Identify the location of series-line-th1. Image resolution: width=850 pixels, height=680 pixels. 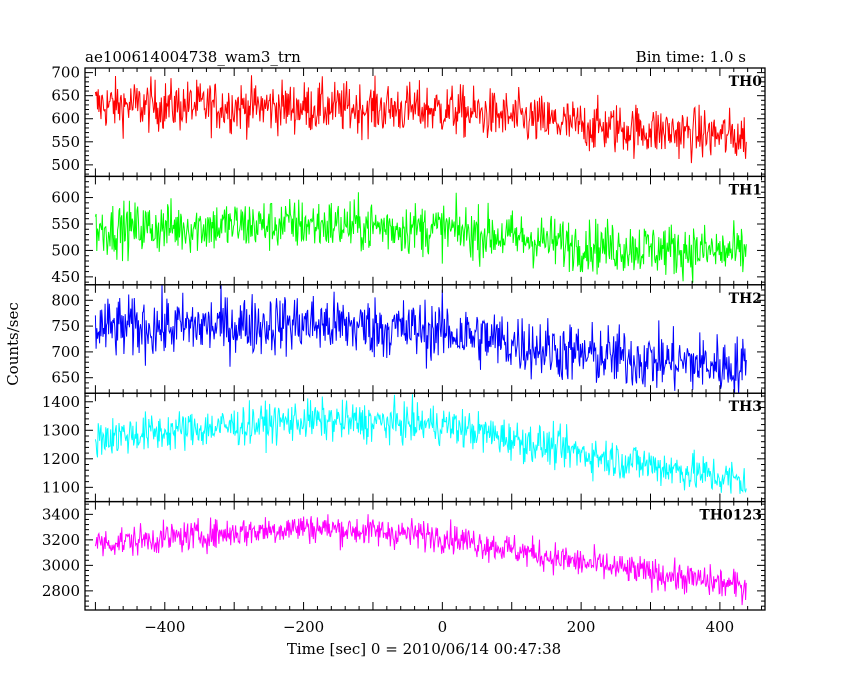
(420, 237).